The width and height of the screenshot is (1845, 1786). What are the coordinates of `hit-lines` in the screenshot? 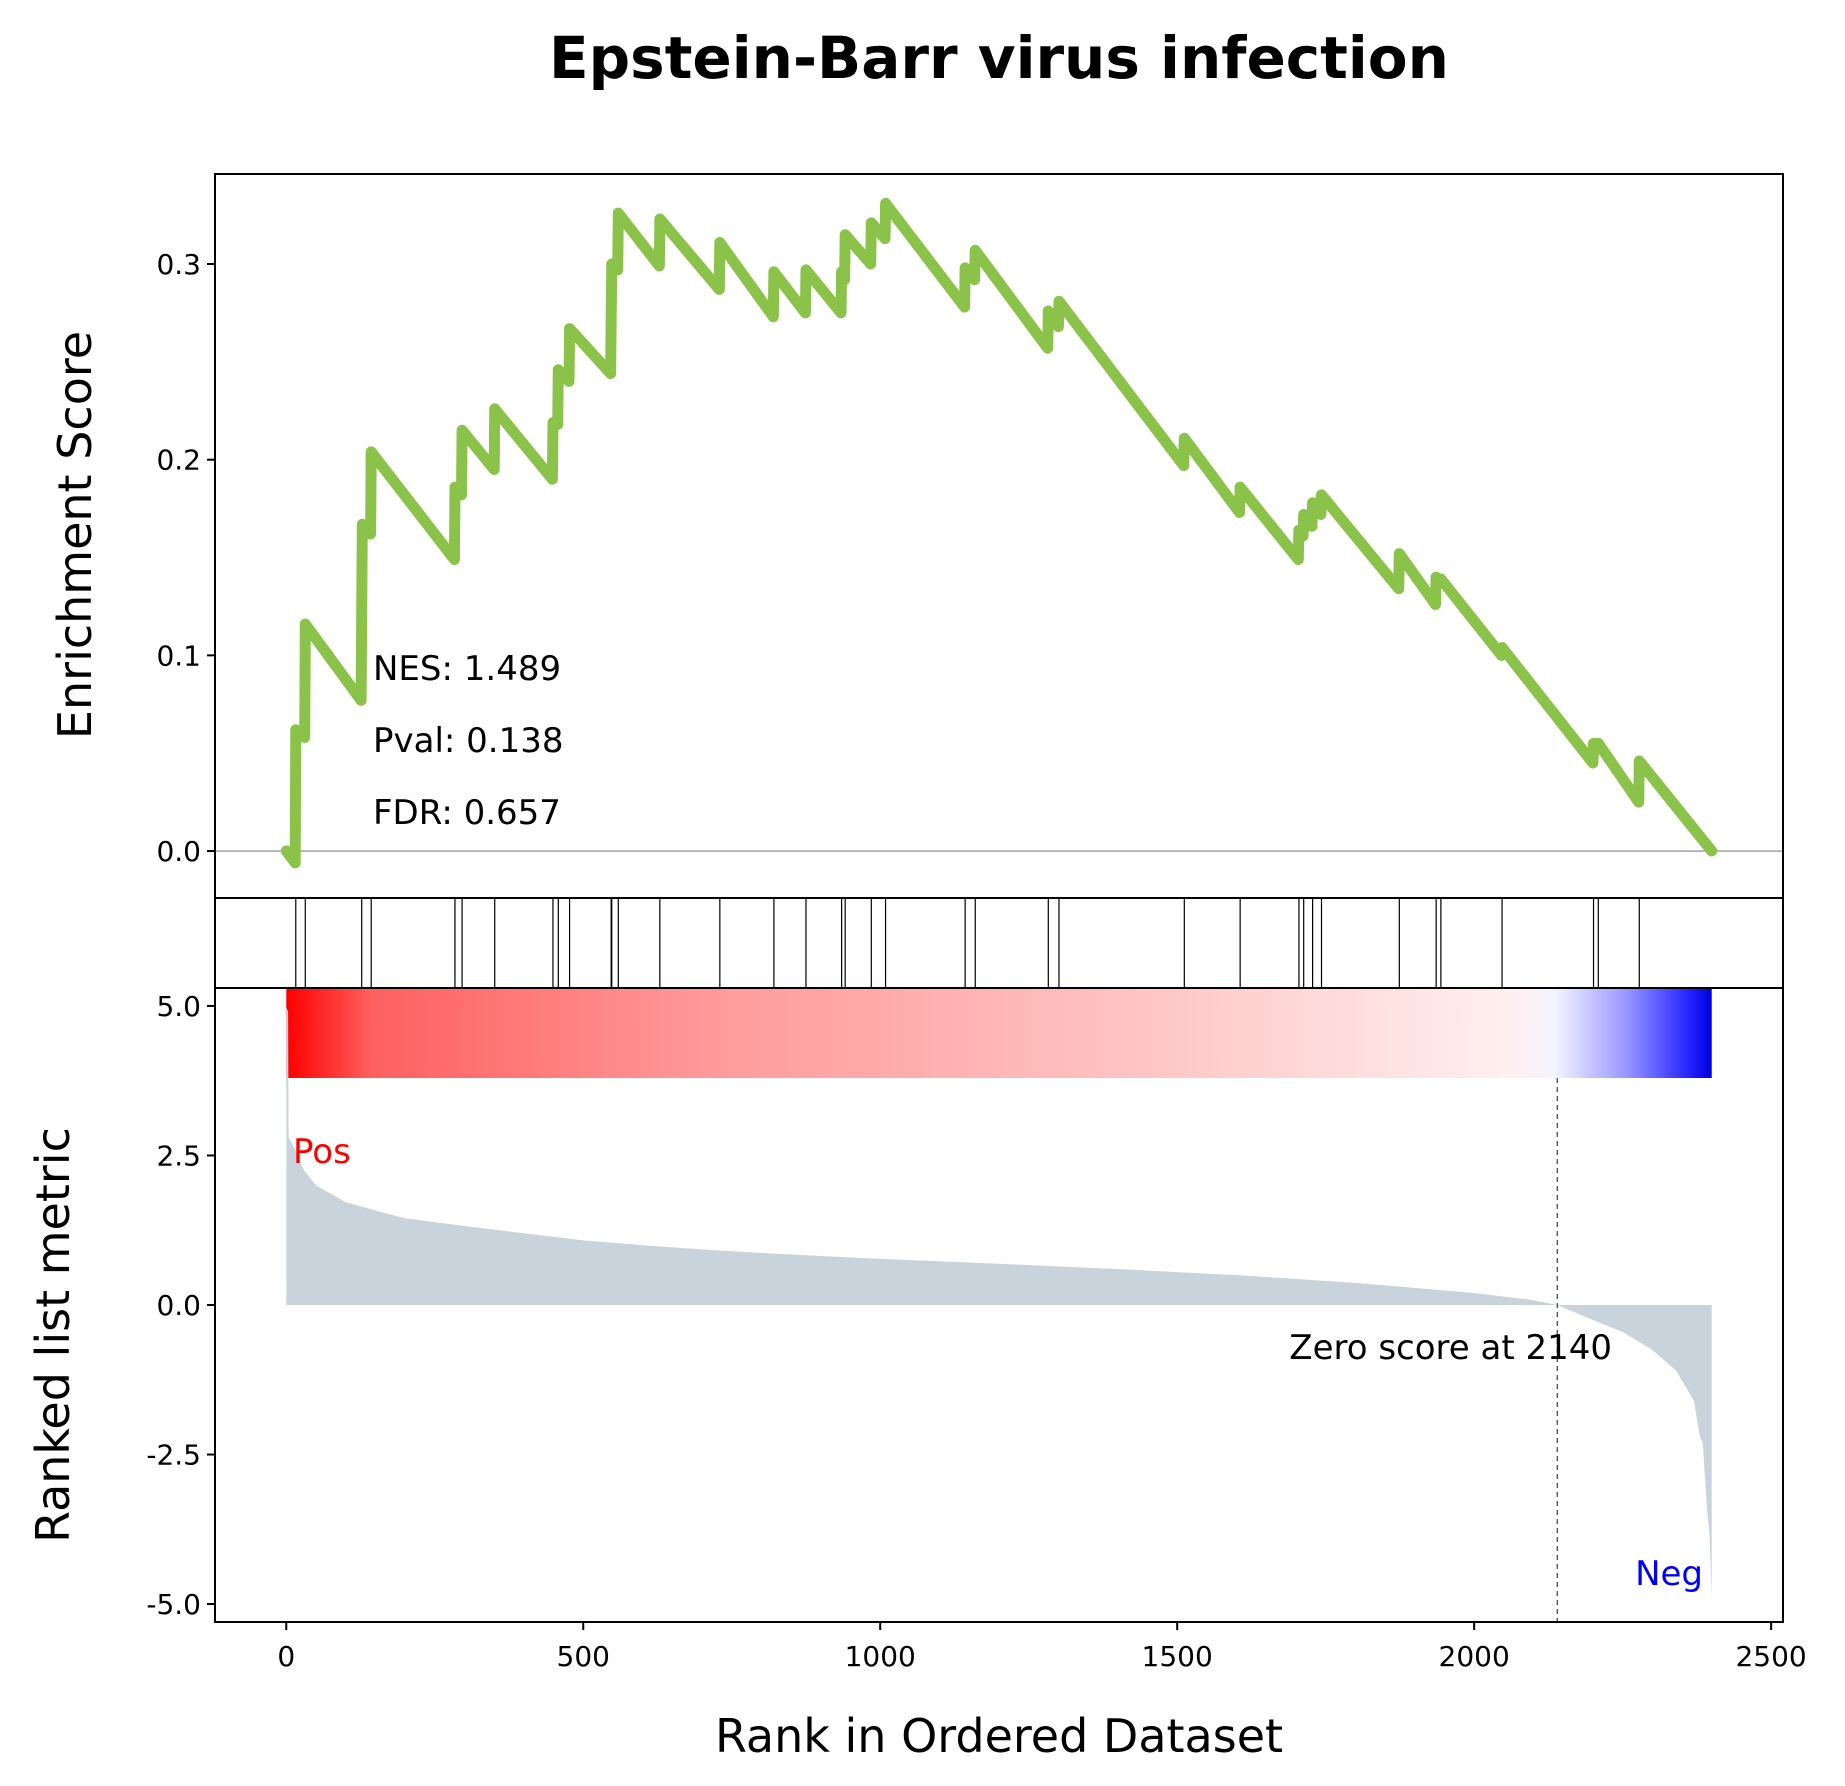 It's located at (967, 943).